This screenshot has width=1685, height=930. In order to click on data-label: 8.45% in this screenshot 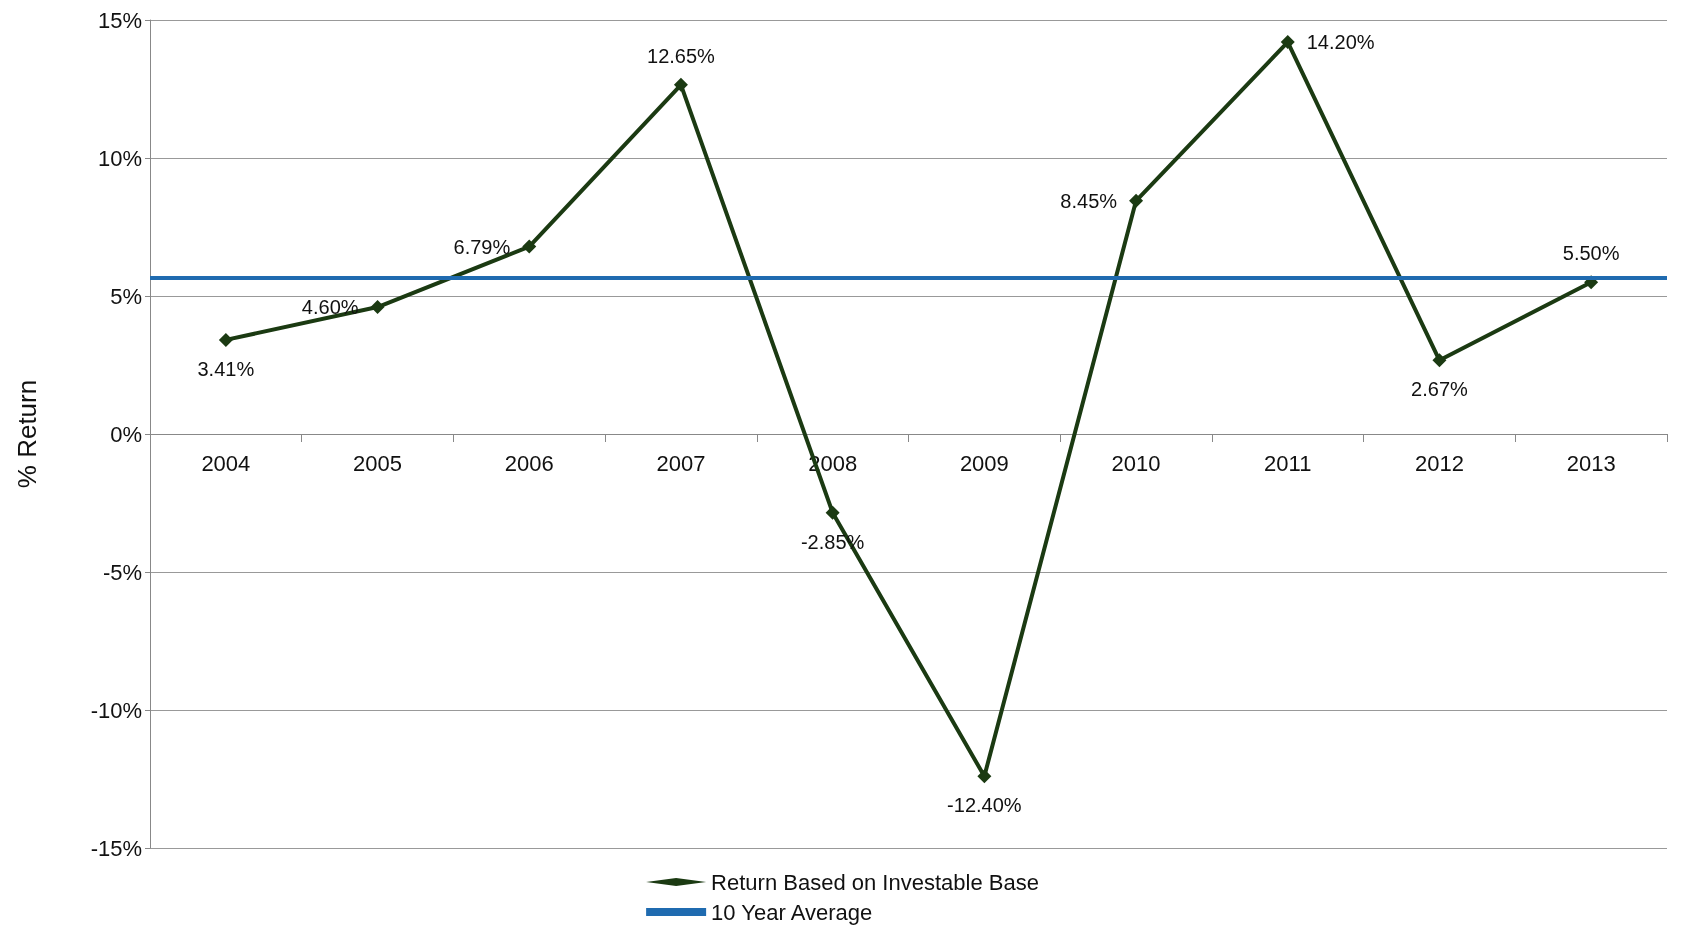, I will do `click(1089, 200)`.